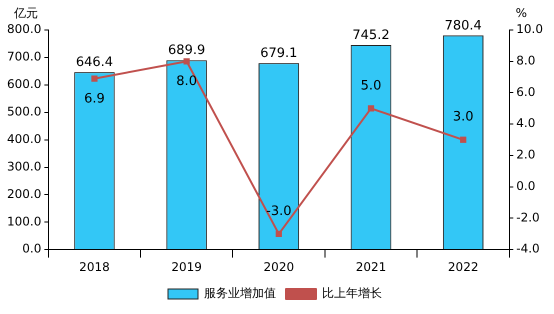 The image size is (554, 314). What do you see at coordinates (24, 166) in the screenshot?
I see `y-tick-label: 300.0` at bounding box center [24, 166].